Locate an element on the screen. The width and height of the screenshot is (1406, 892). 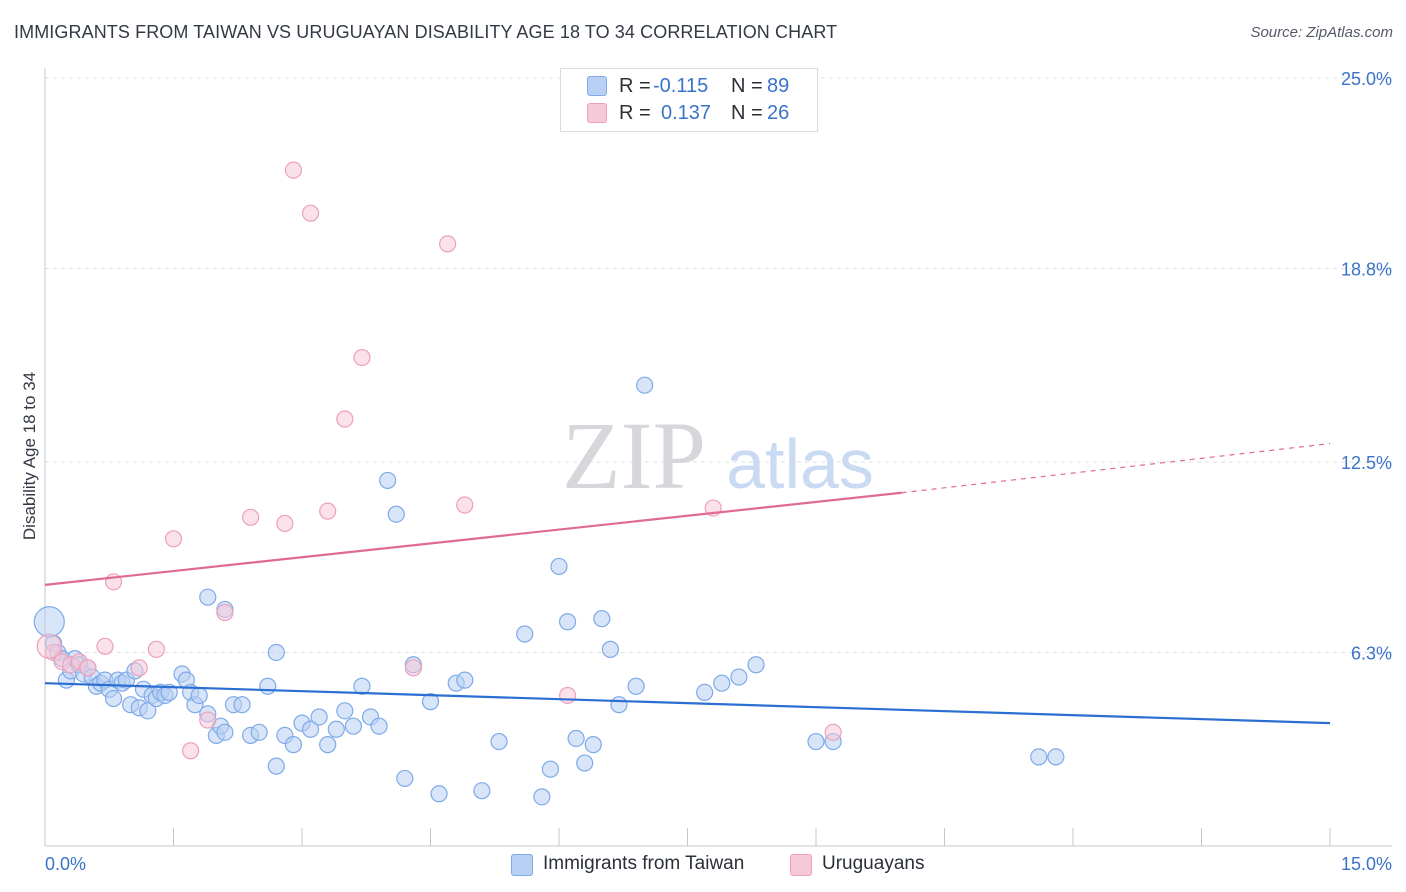
trend-line-uruguayans-projection is located at coordinates (1116, 468).